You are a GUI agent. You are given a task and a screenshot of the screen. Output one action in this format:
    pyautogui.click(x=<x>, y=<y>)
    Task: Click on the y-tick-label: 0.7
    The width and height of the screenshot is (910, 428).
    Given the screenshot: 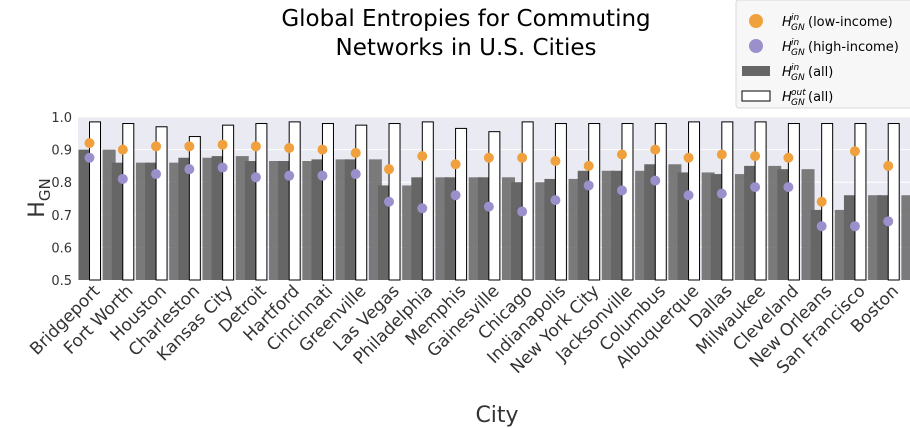 What is the action you would take?
    pyautogui.click(x=61, y=216)
    